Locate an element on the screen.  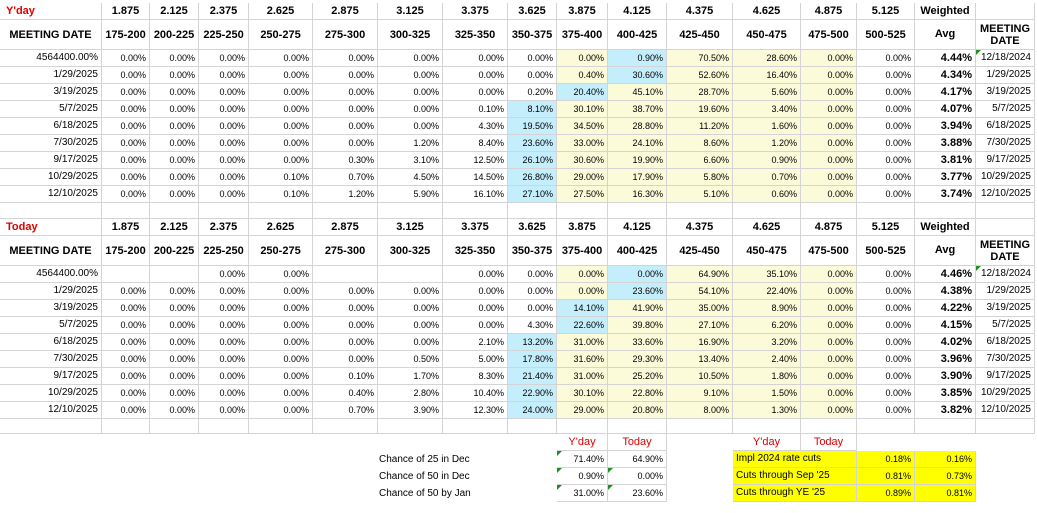
probability-cell: 13.20% is located at coordinates (532, 342).